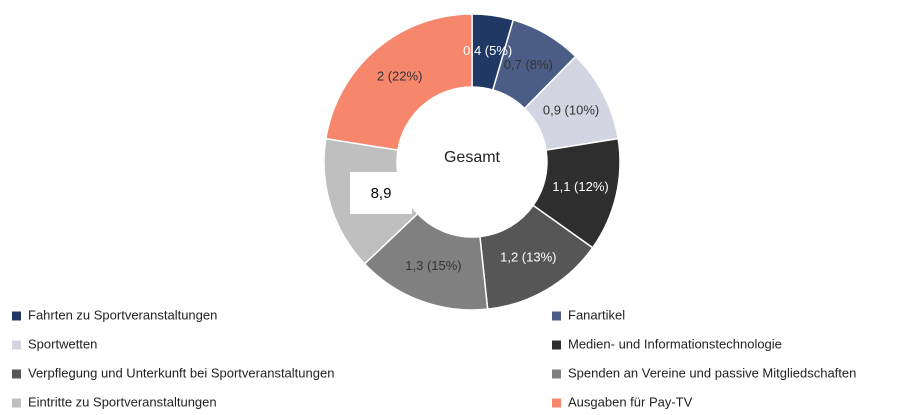 This screenshot has width=904, height=415. What do you see at coordinates (472, 157) in the screenshot?
I see `center-label: Gesamt` at bounding box center [472, 157].